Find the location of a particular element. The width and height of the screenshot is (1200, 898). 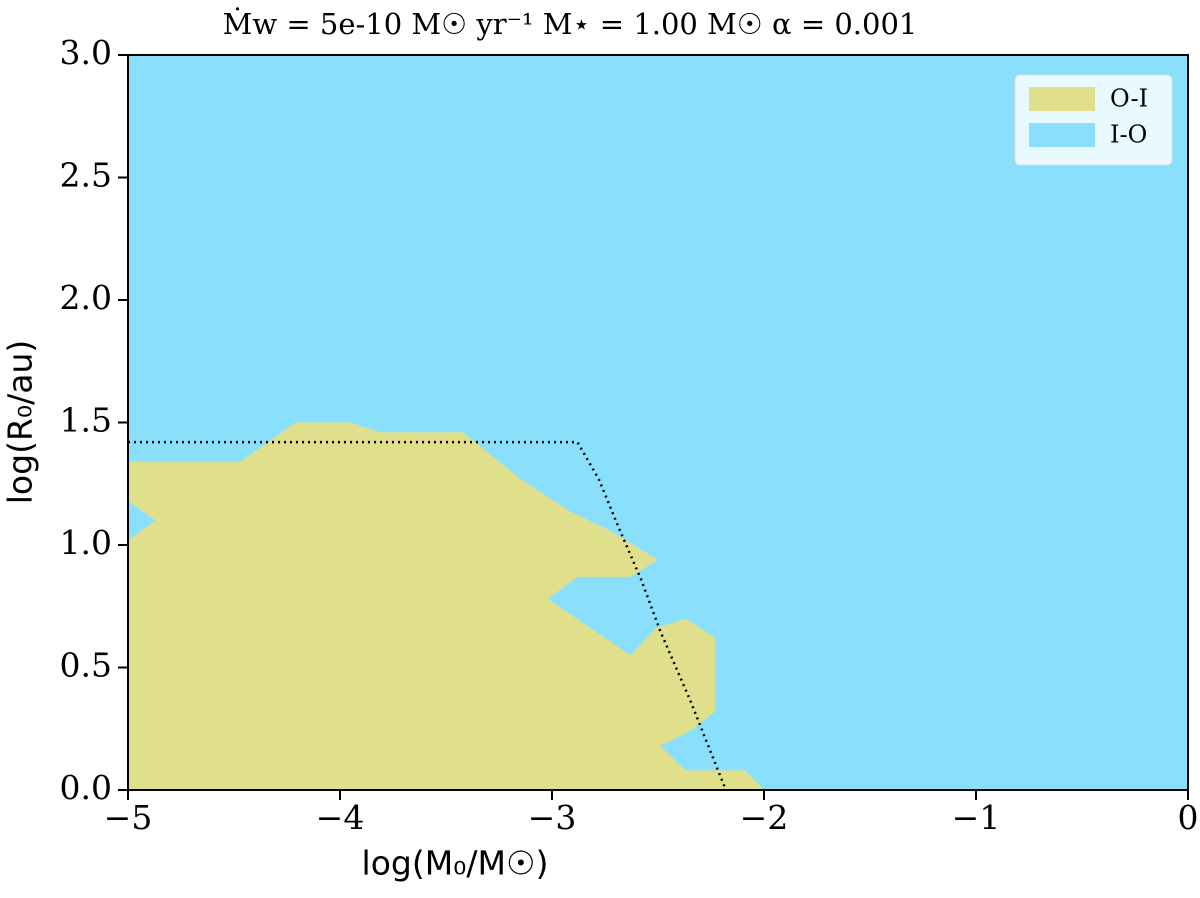

x-tick-label: −3 is located at coordinates (552, 817).